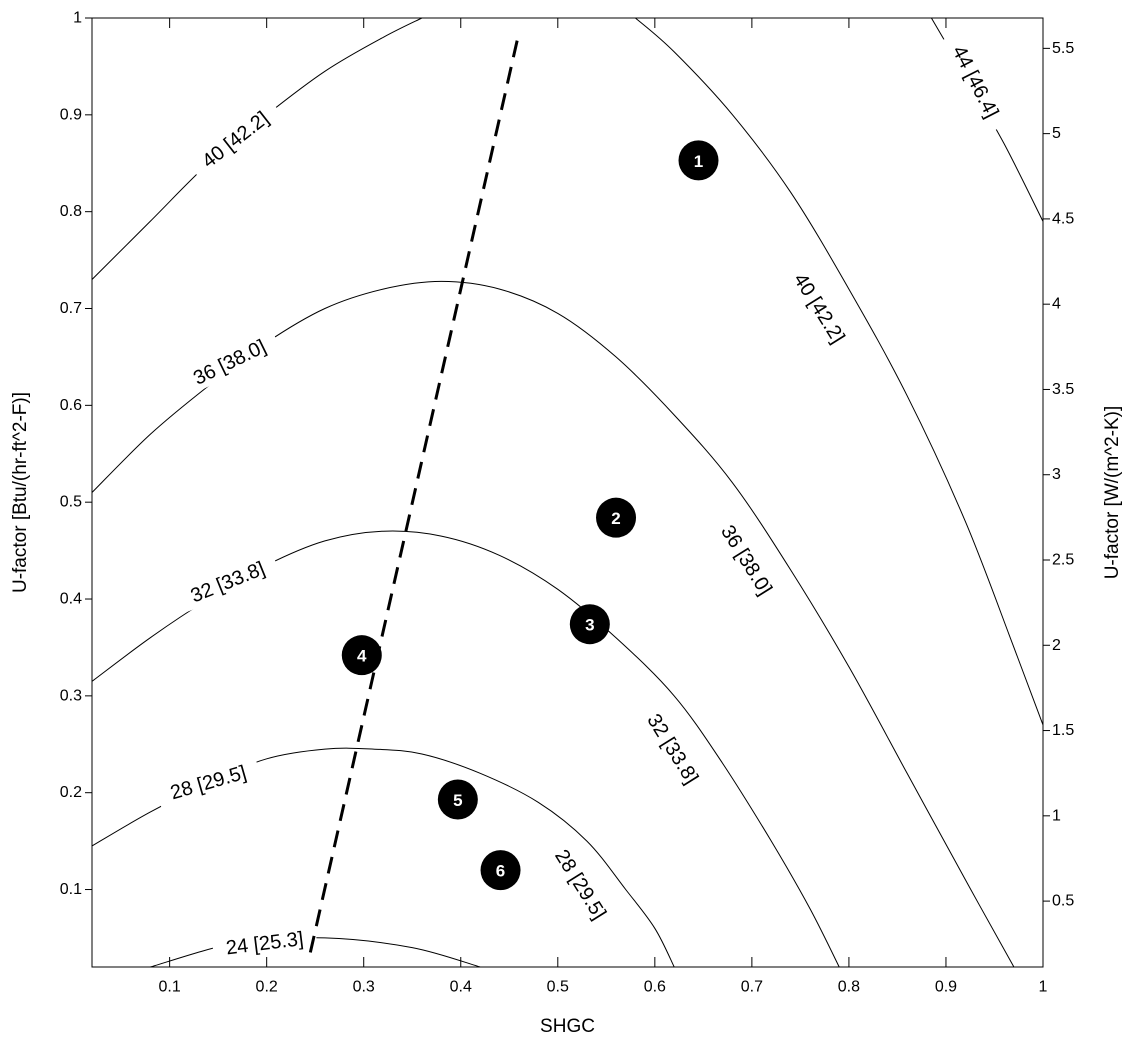 The height and width of the screenshot is (1046, 1131). Describe the element at coordinates (1056, 133) in the screenshot. I see `y-right-tick-label: 5` at that location.